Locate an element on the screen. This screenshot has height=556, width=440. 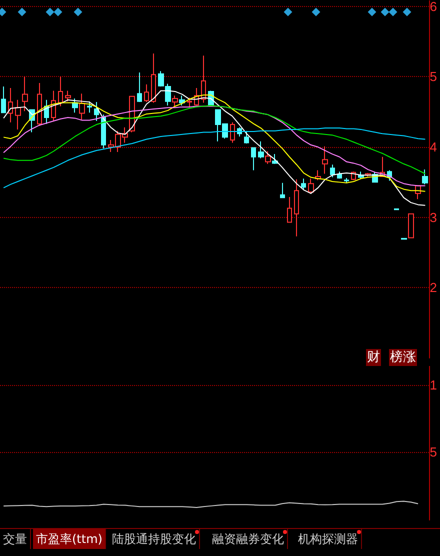
text: 陆股通持股变化 is located at coordinates (154, 539).